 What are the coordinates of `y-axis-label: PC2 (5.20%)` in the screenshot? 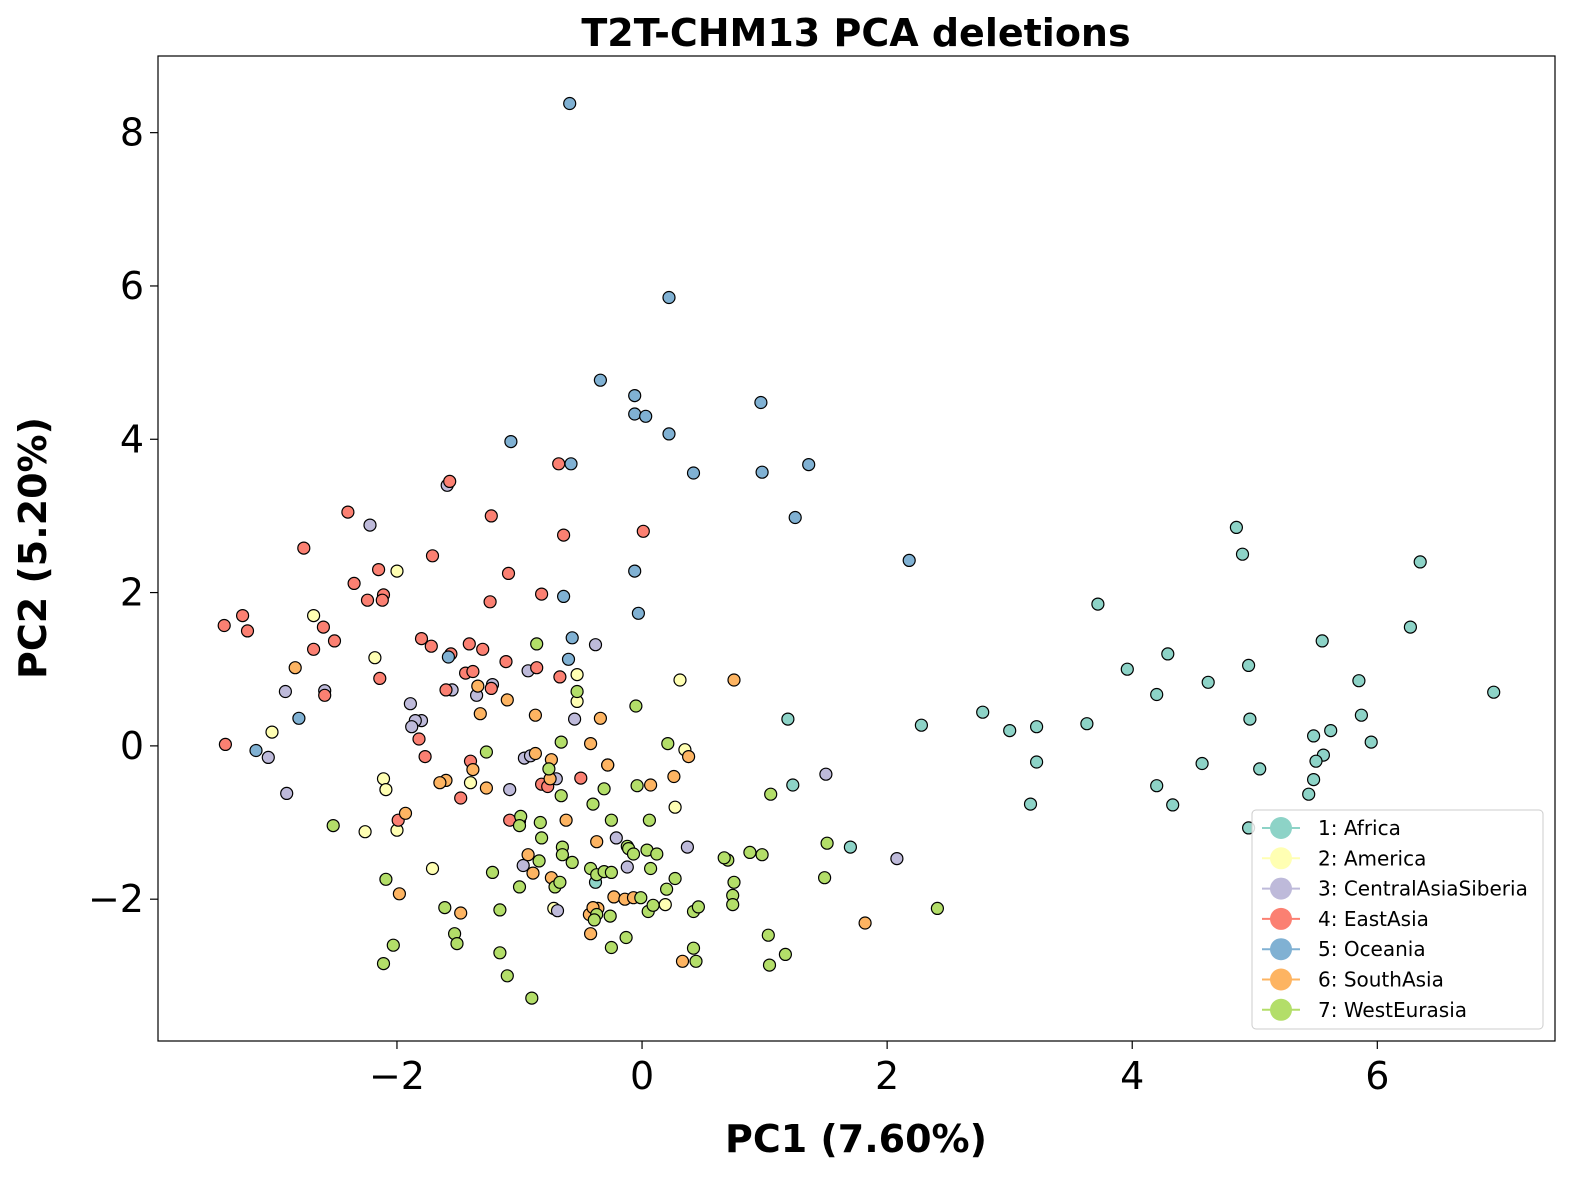 It's located at (33, 548).